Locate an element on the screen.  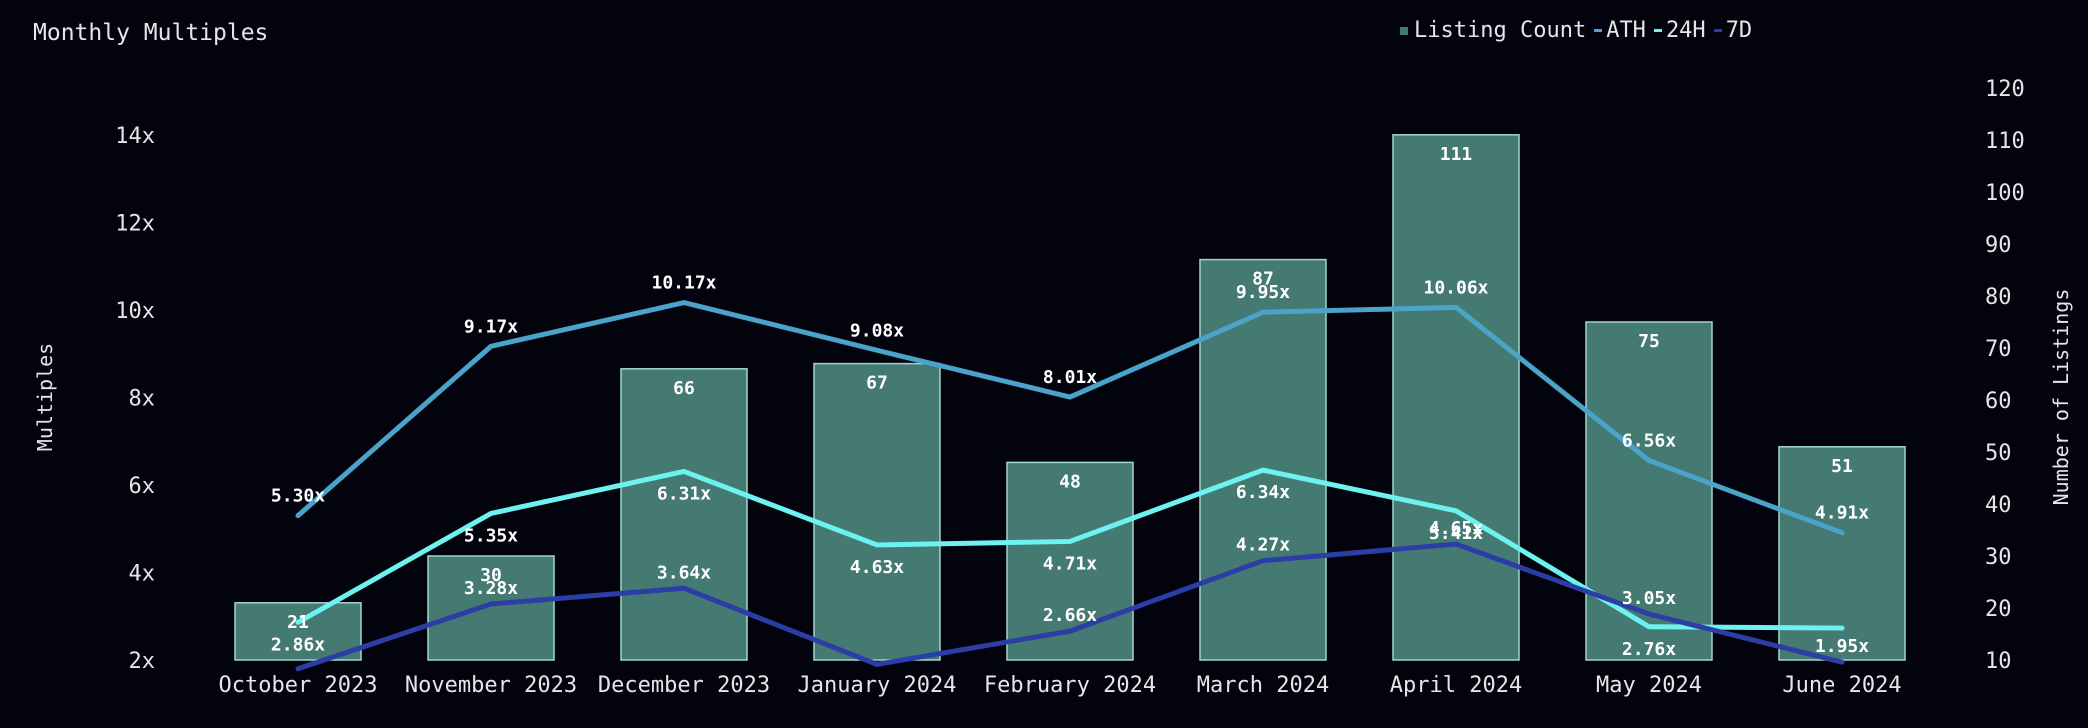
y-right-tick: 40 is located at coordinates (1998, 505).